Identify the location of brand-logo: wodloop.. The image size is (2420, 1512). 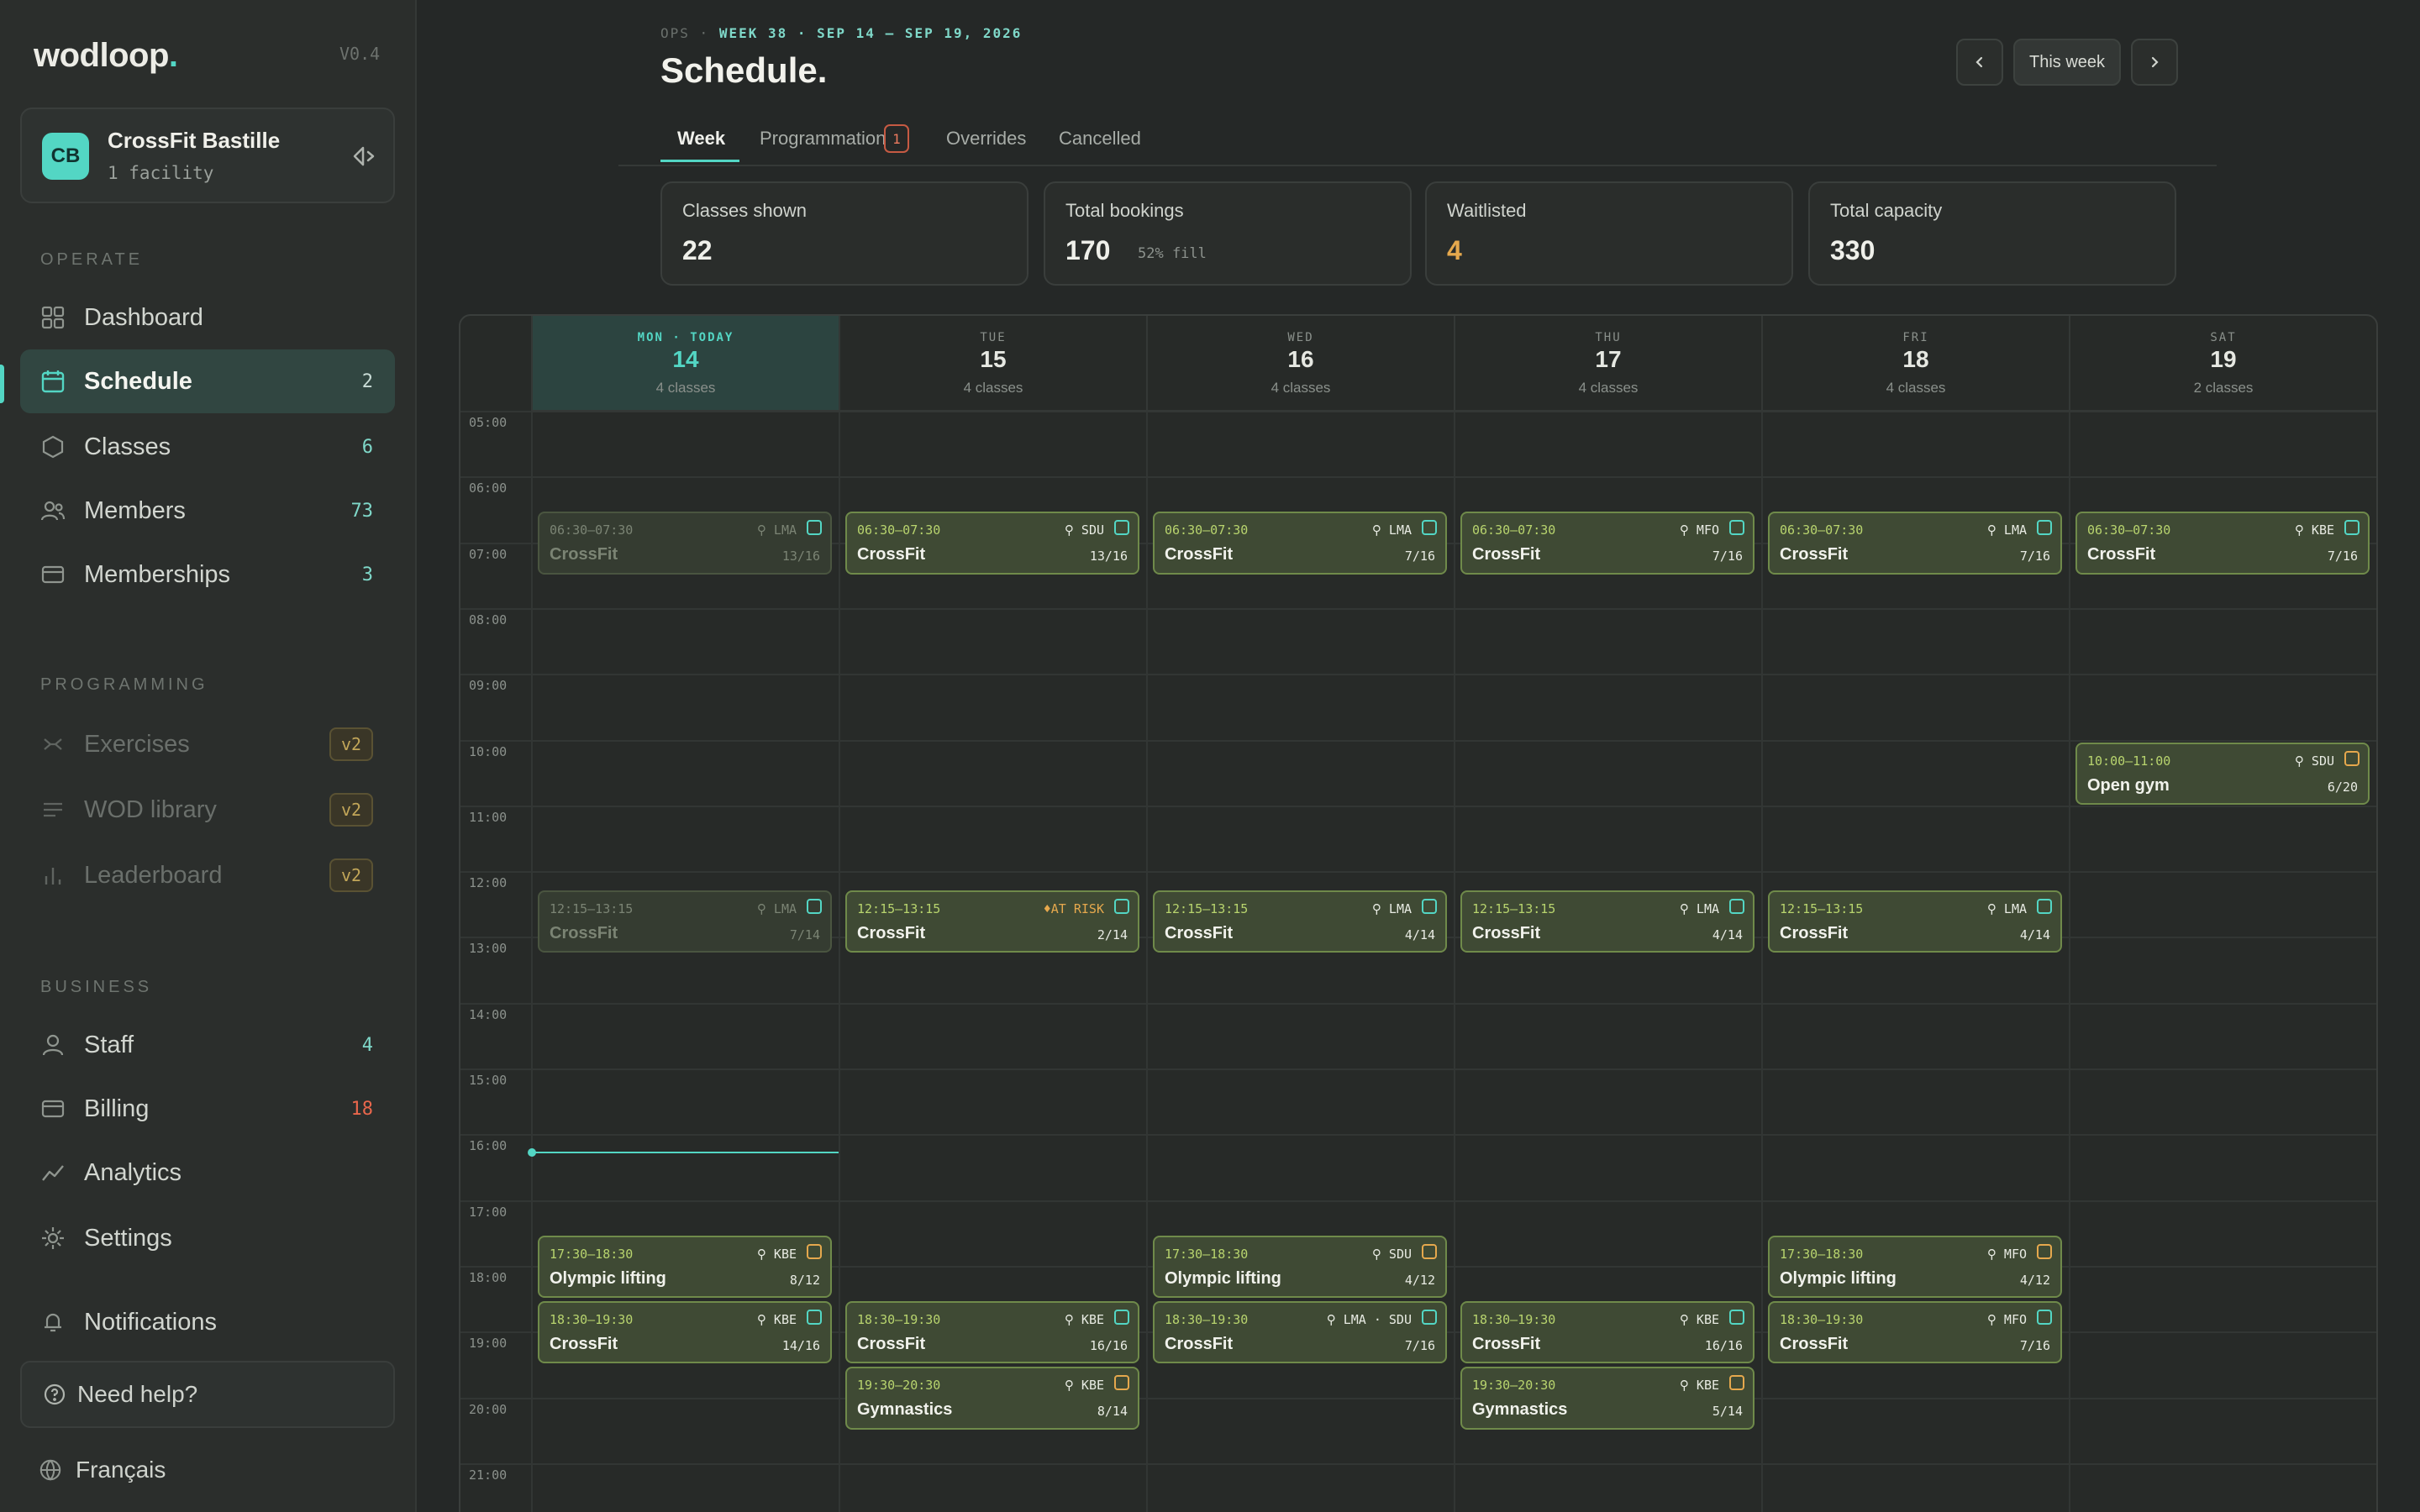
(106, 55).